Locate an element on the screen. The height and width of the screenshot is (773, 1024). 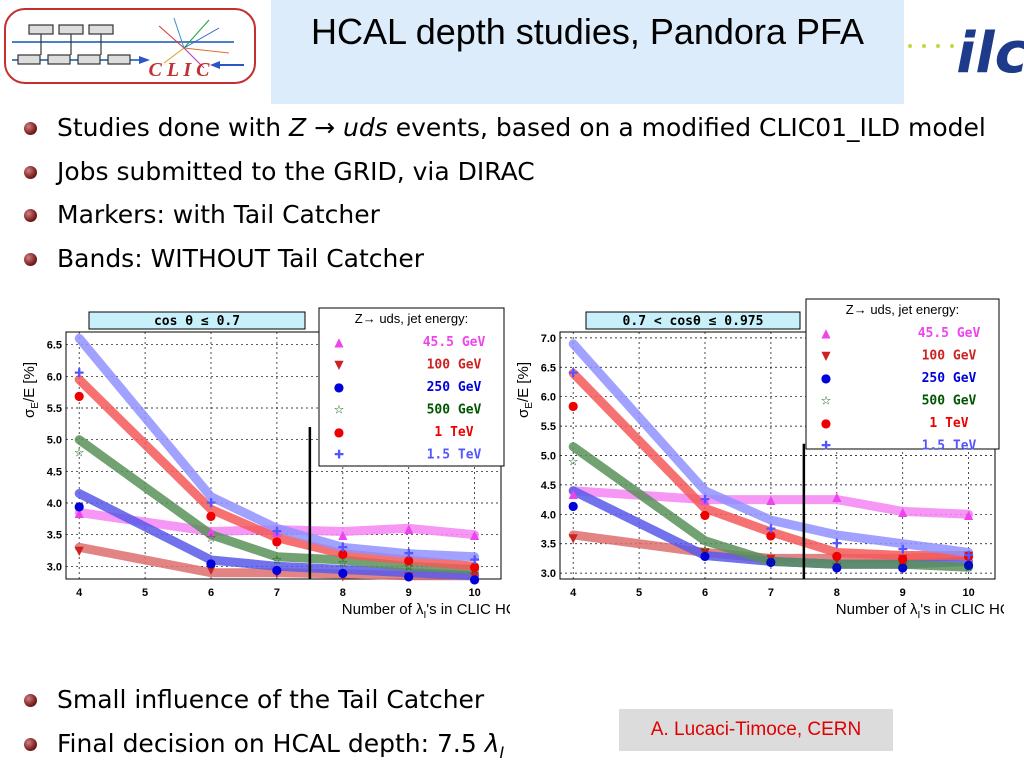
page-title-text: HCAL depth studies, Pandora PFA is located at coordinates (587, 31).